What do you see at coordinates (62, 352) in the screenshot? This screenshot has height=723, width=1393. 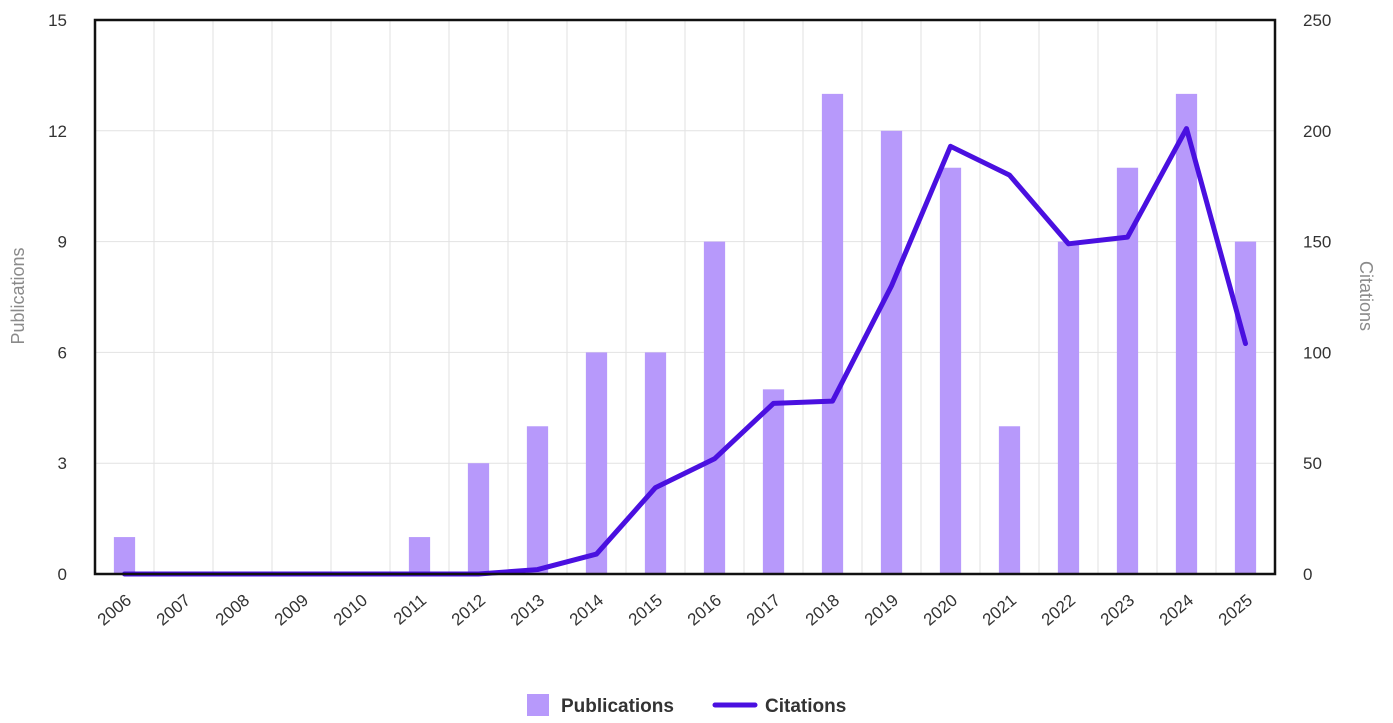 I see `left-tick-label: 6` at bounding box center [62, 352].